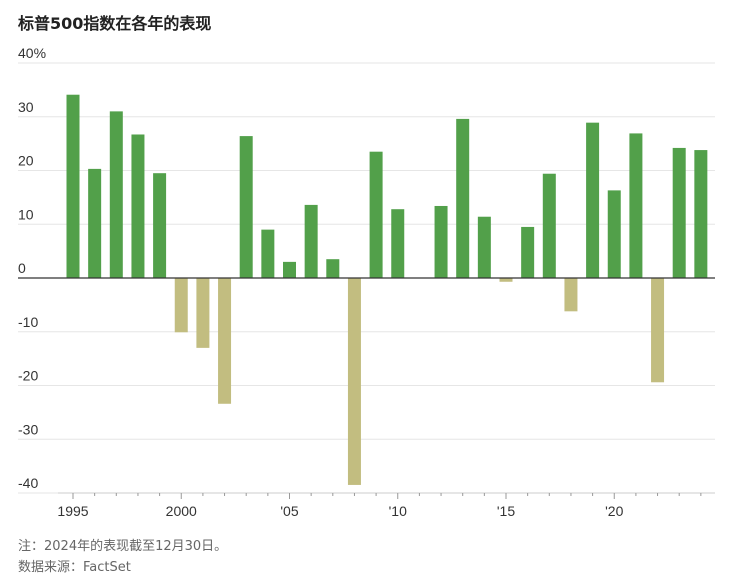 The image size is (730, 586). What do you see at coordinates (28, 322) in the screenshot?
I see `y-tick-label: -10` at bounding box center [28, 322].